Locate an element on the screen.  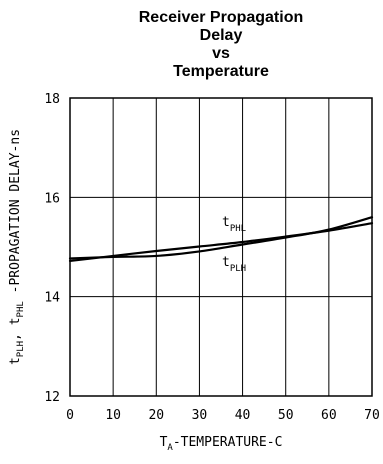
series-label-tPLH: tPLH is located at coordinates (234, 264).